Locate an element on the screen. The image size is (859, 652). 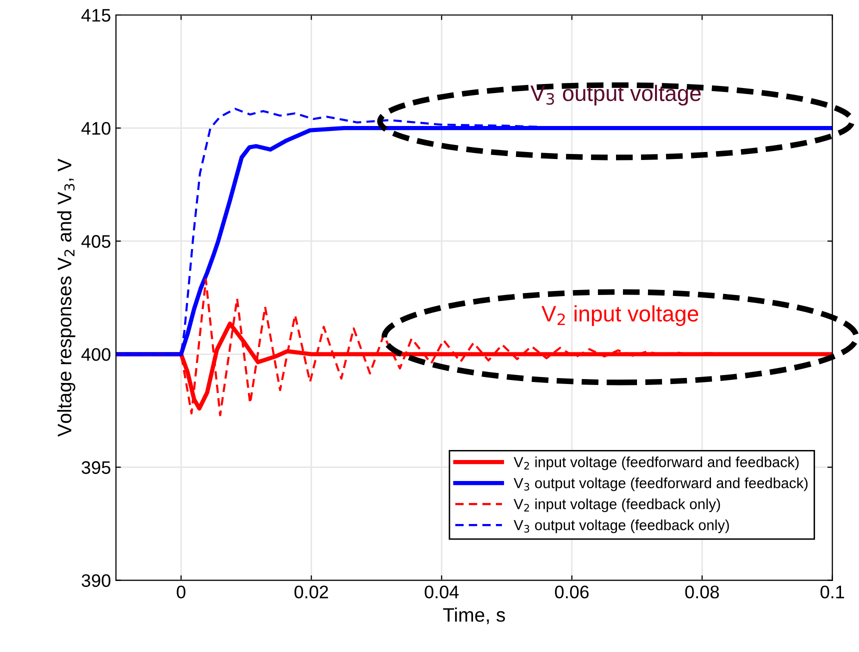
annotation: V$_{3}$ output voltage is located at coordinates (615, 95).